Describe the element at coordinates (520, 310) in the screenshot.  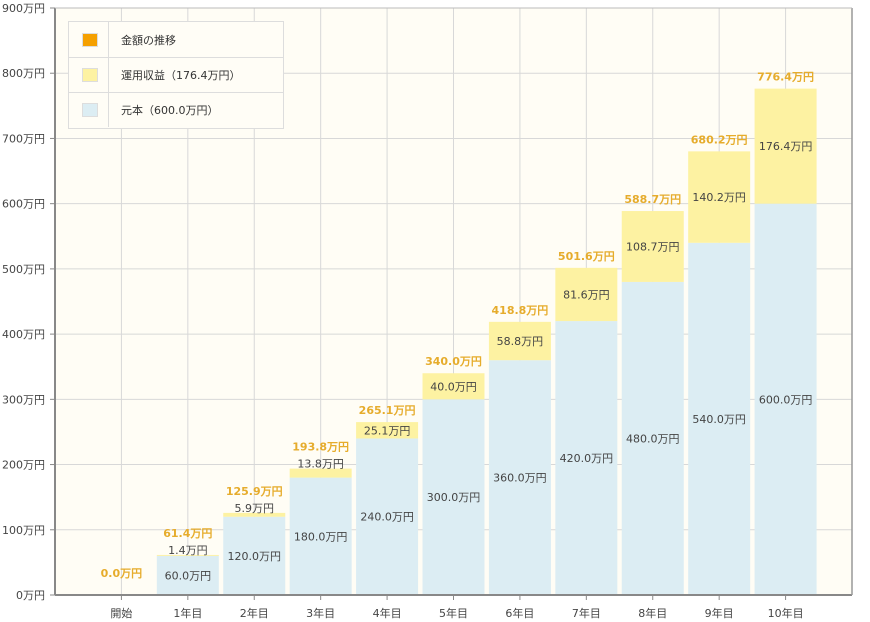
I see `data-label-total: 418.8万円` at that location.